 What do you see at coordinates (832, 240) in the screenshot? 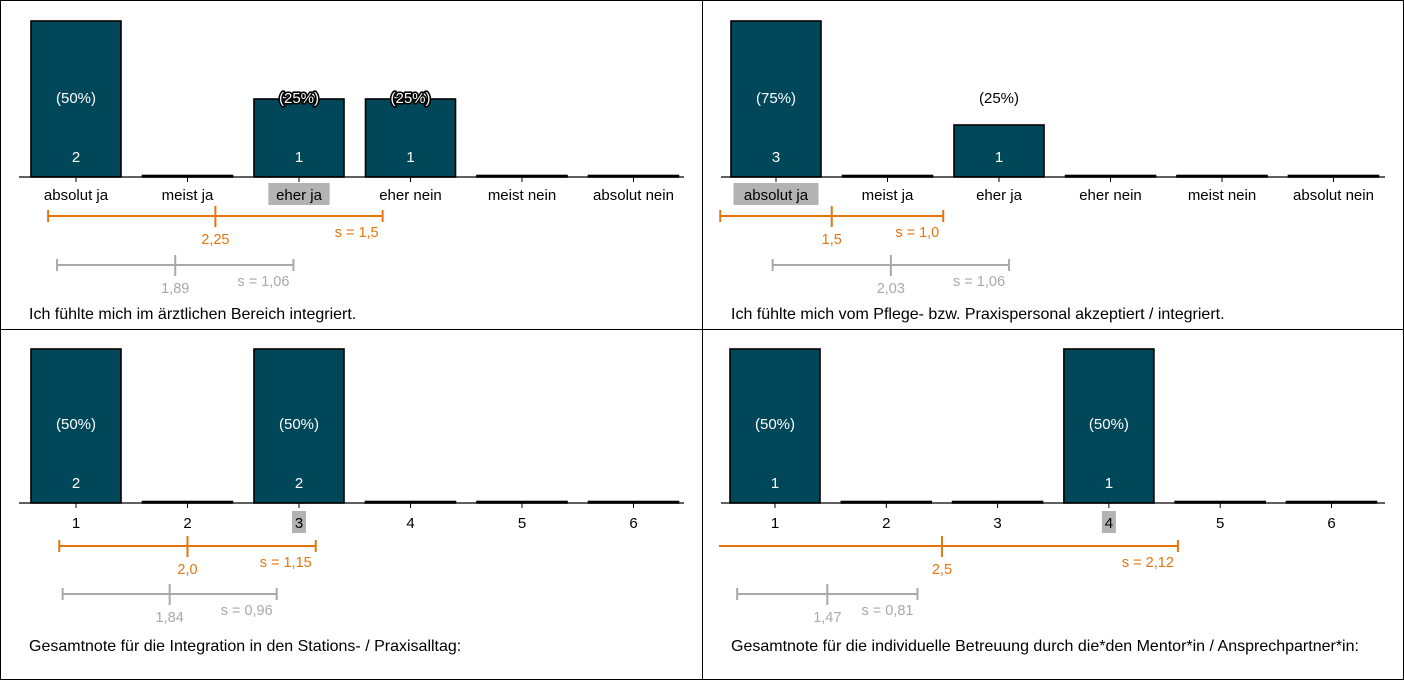
I see `own-mean-label: 1,5` at bounding box center [832, 240].